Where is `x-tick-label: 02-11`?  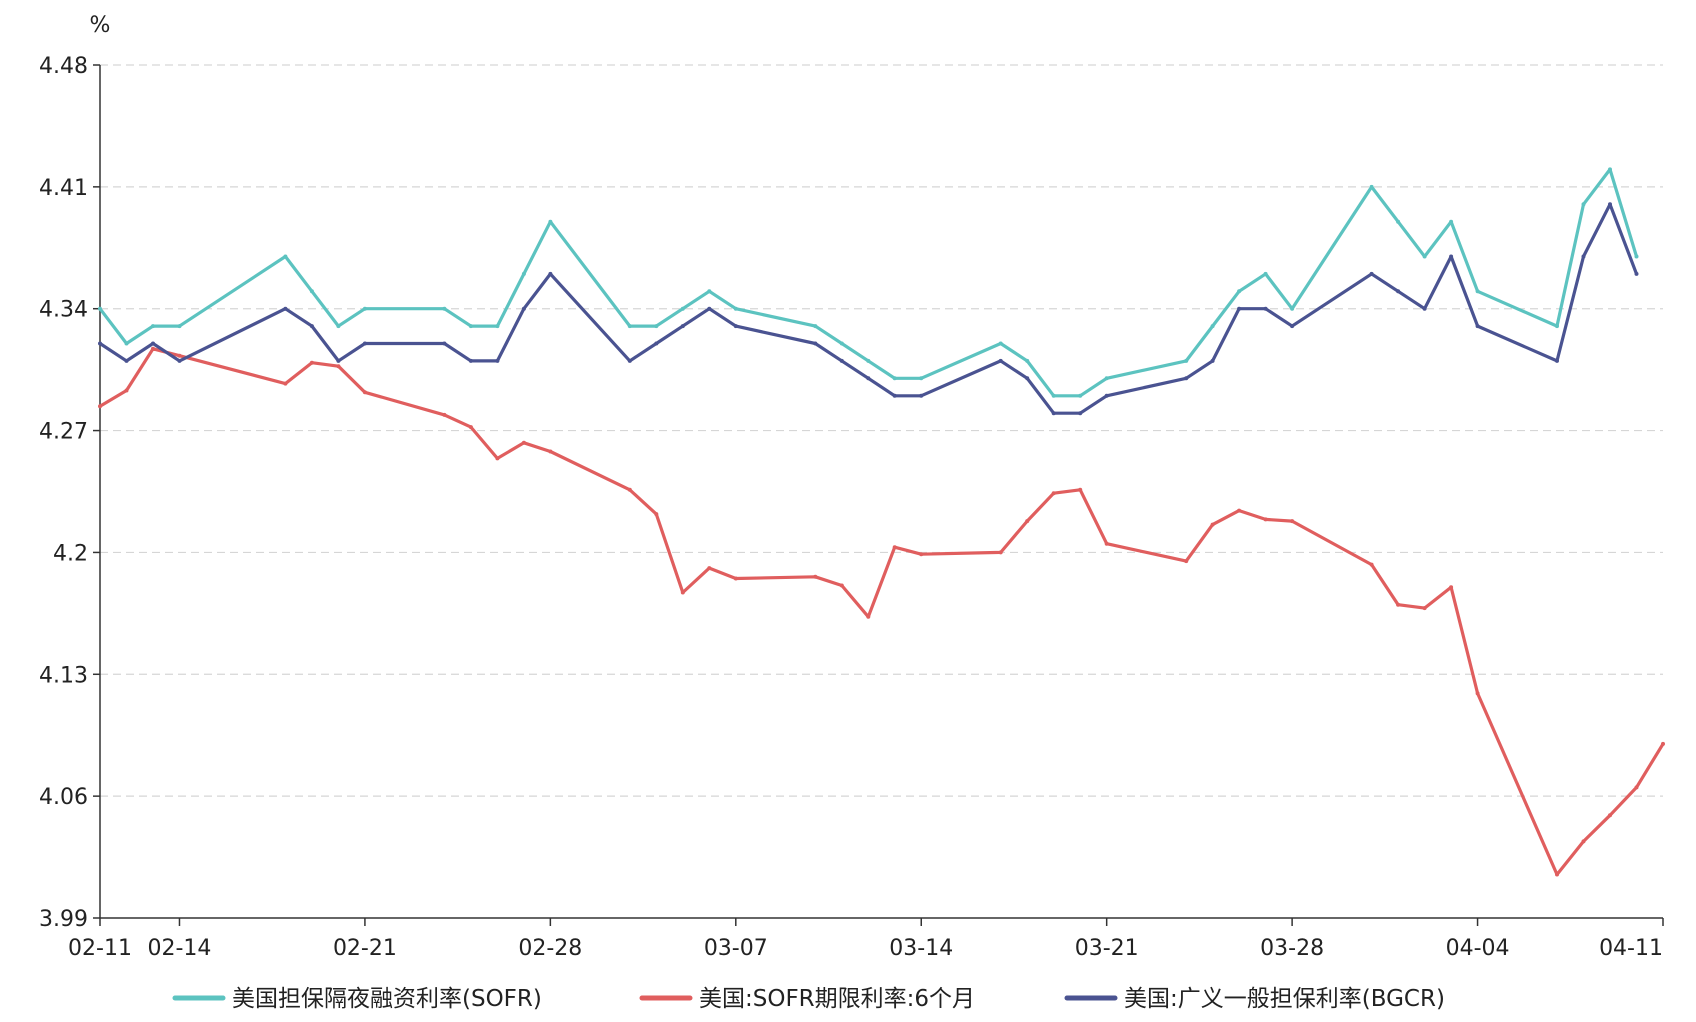
x-tick-label: 02-11 is located at coordinates (100, 948).